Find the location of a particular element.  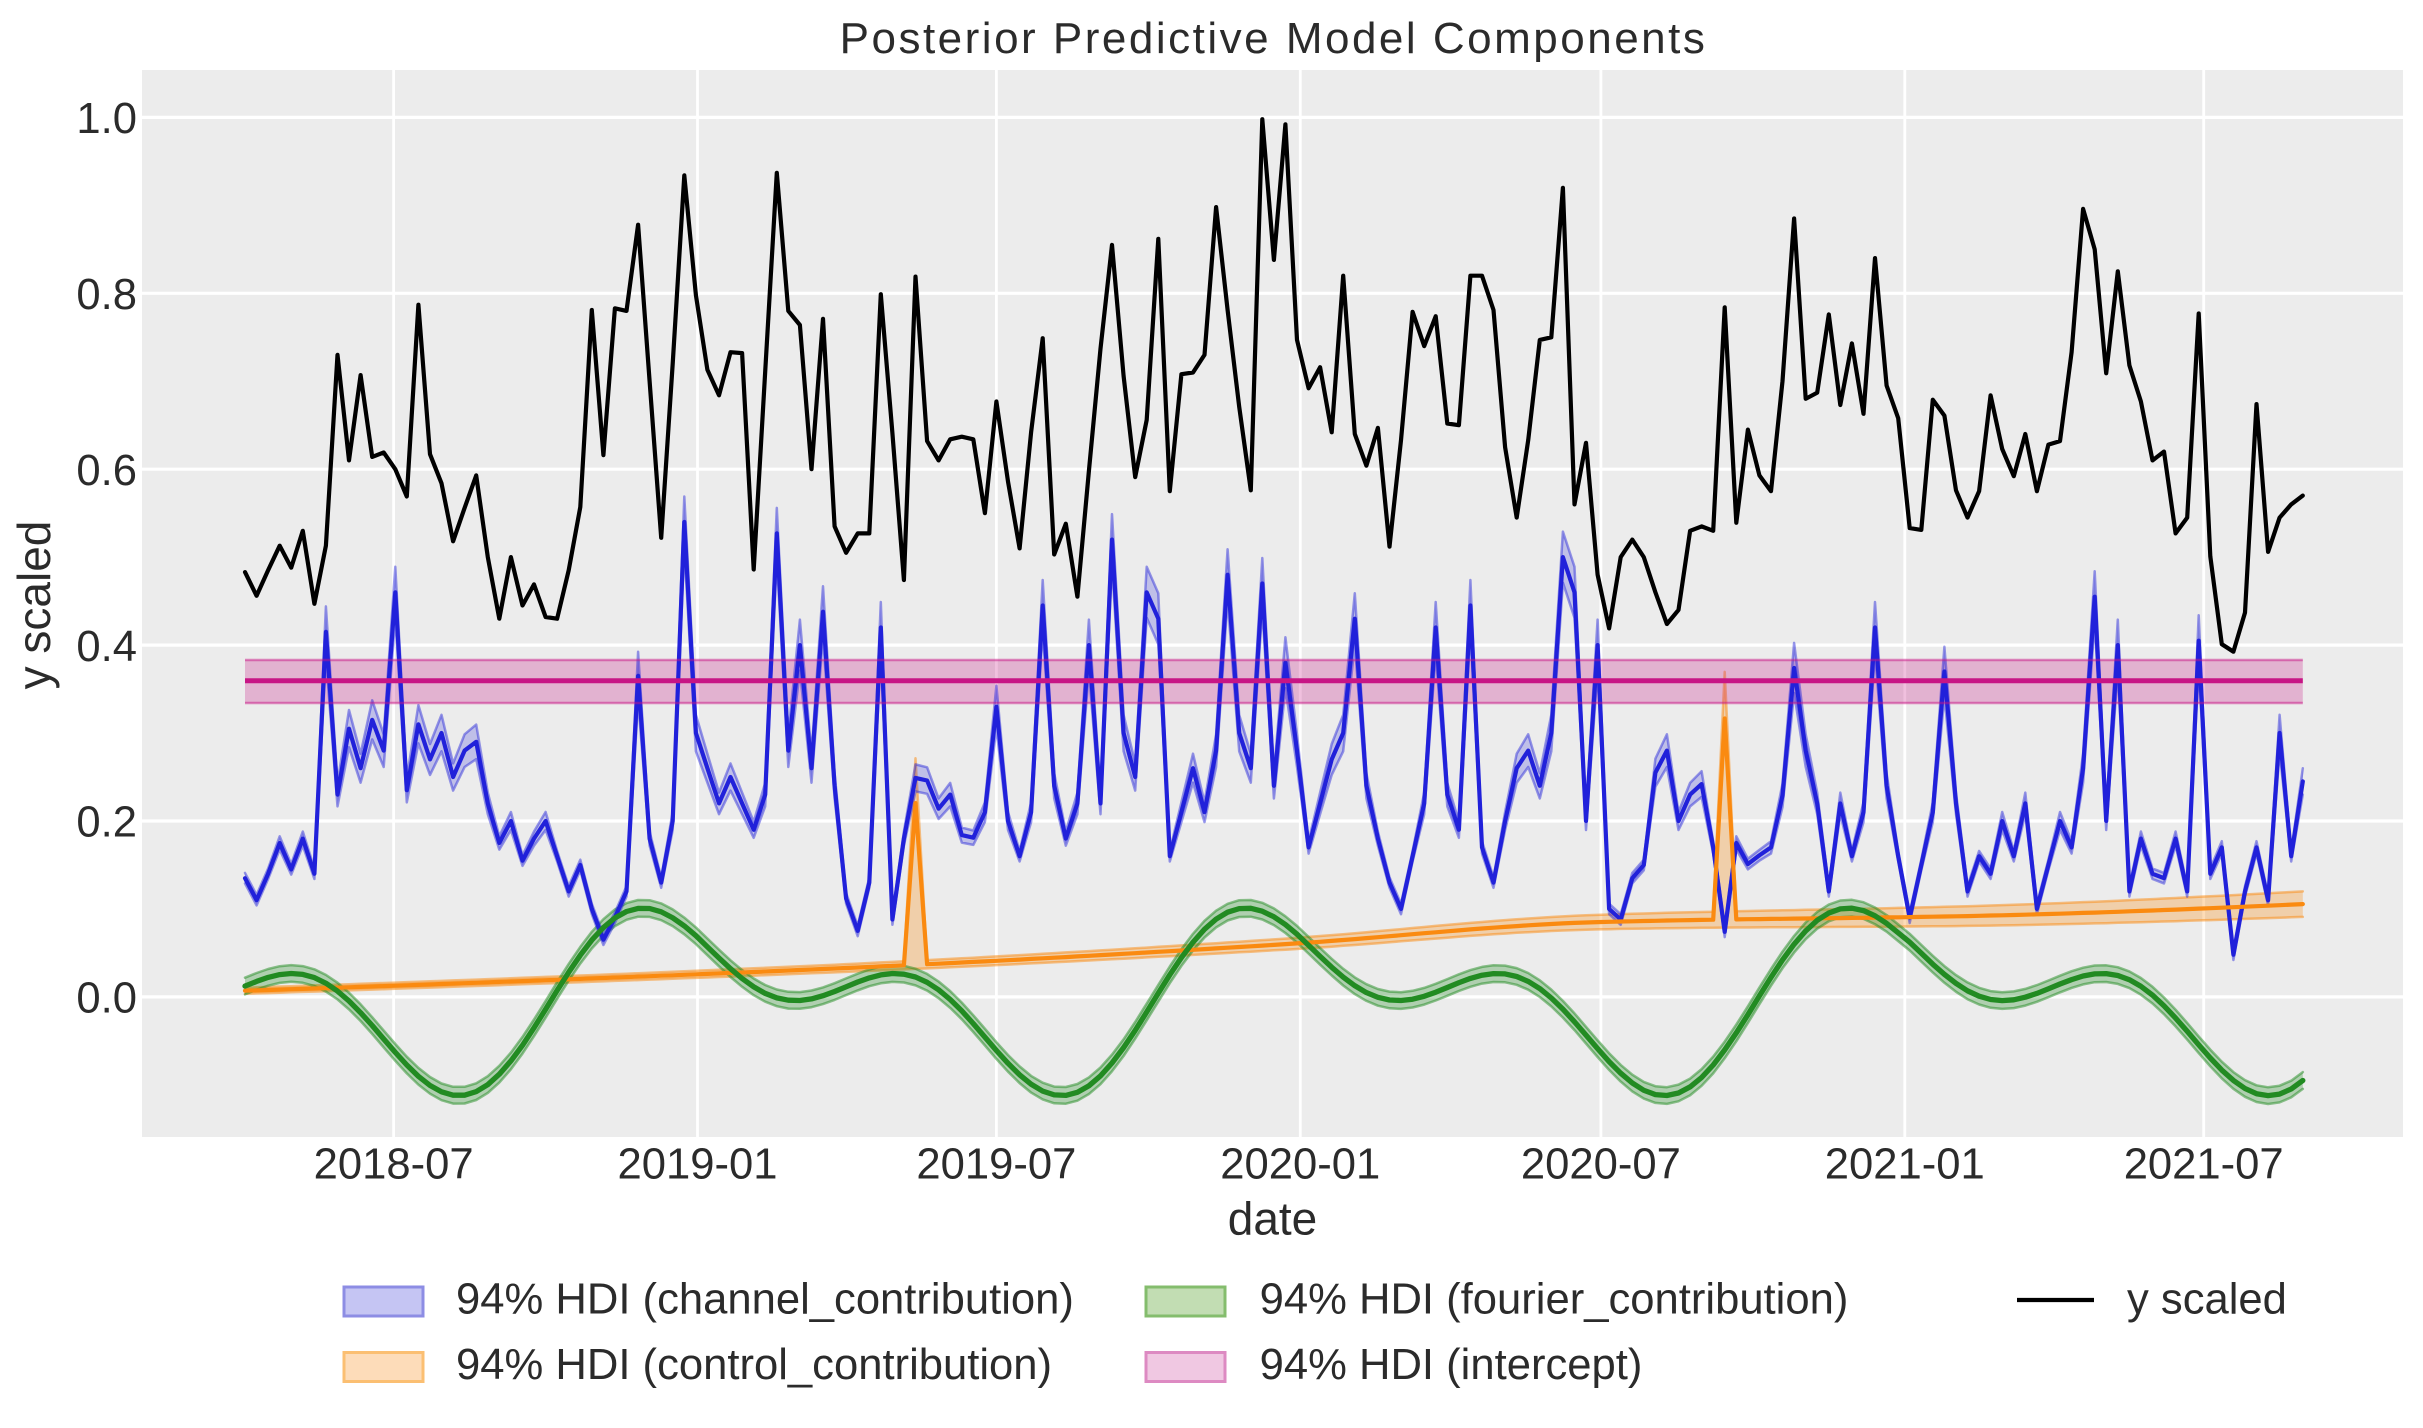

svg-text: 2019-01 is located at coordinates (698, 1165).